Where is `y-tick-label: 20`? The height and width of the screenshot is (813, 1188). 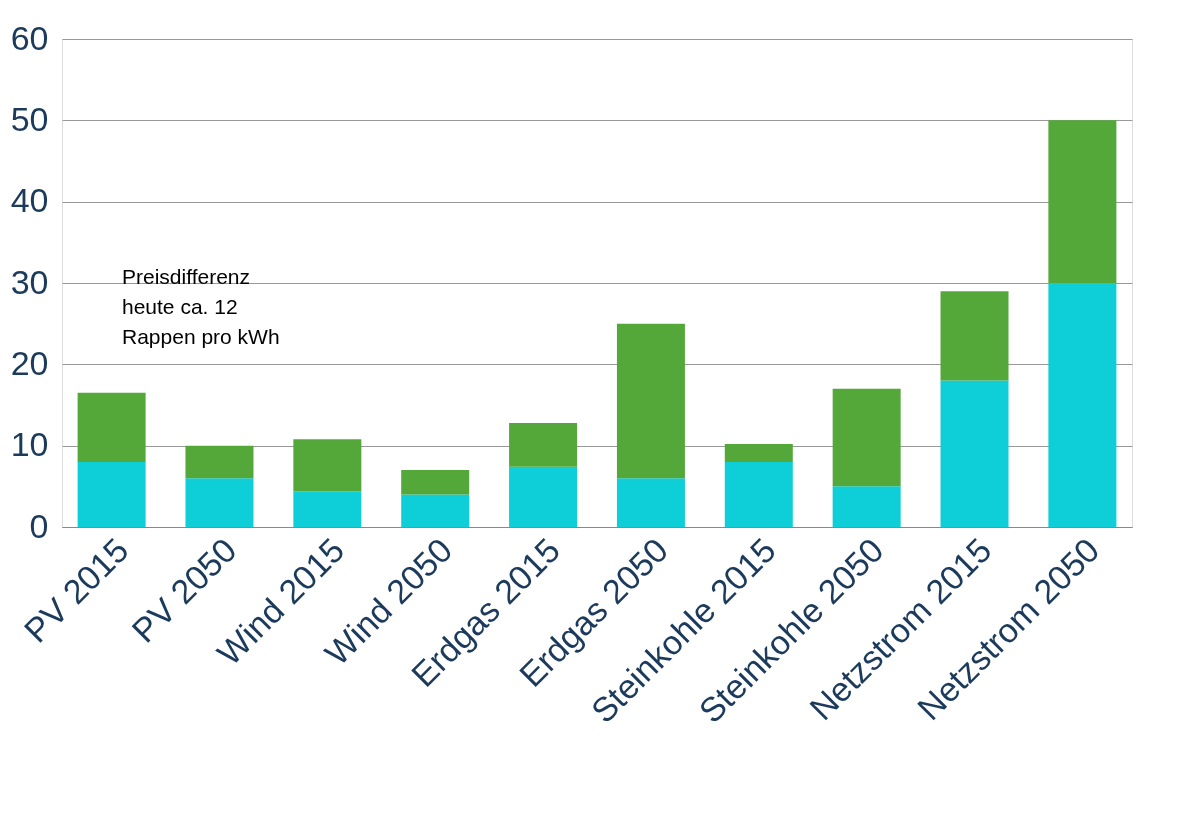 y-tick-label: 20 is located at coordinates (29, 362).